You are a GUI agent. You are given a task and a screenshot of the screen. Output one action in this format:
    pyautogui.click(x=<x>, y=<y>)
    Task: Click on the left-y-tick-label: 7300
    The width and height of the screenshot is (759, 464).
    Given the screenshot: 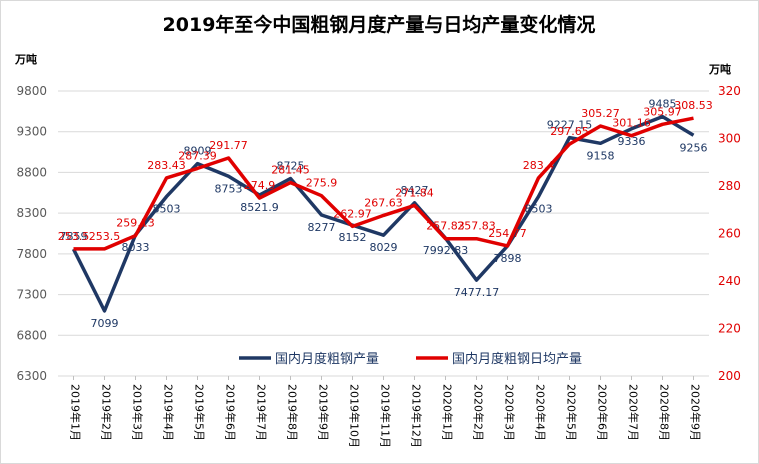 What is the action you would take?
    pyautogui.click(x=31, y=295)
    